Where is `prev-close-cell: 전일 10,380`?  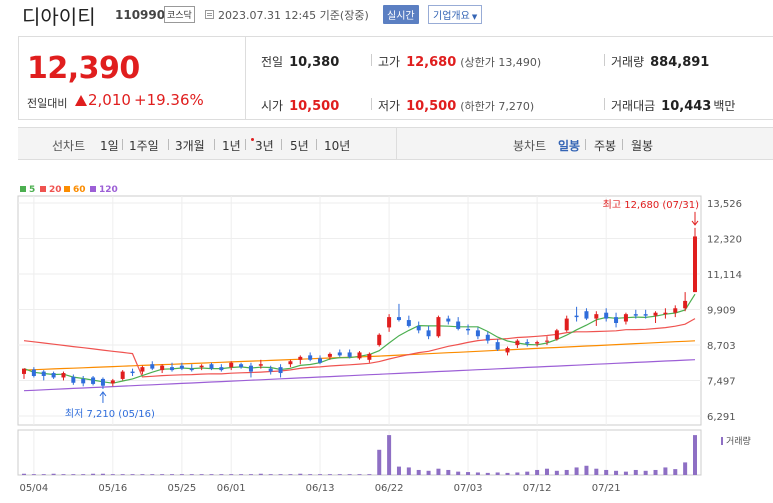 prev-close-cell: 전일 10,380 is located at coordinates (300, 61).